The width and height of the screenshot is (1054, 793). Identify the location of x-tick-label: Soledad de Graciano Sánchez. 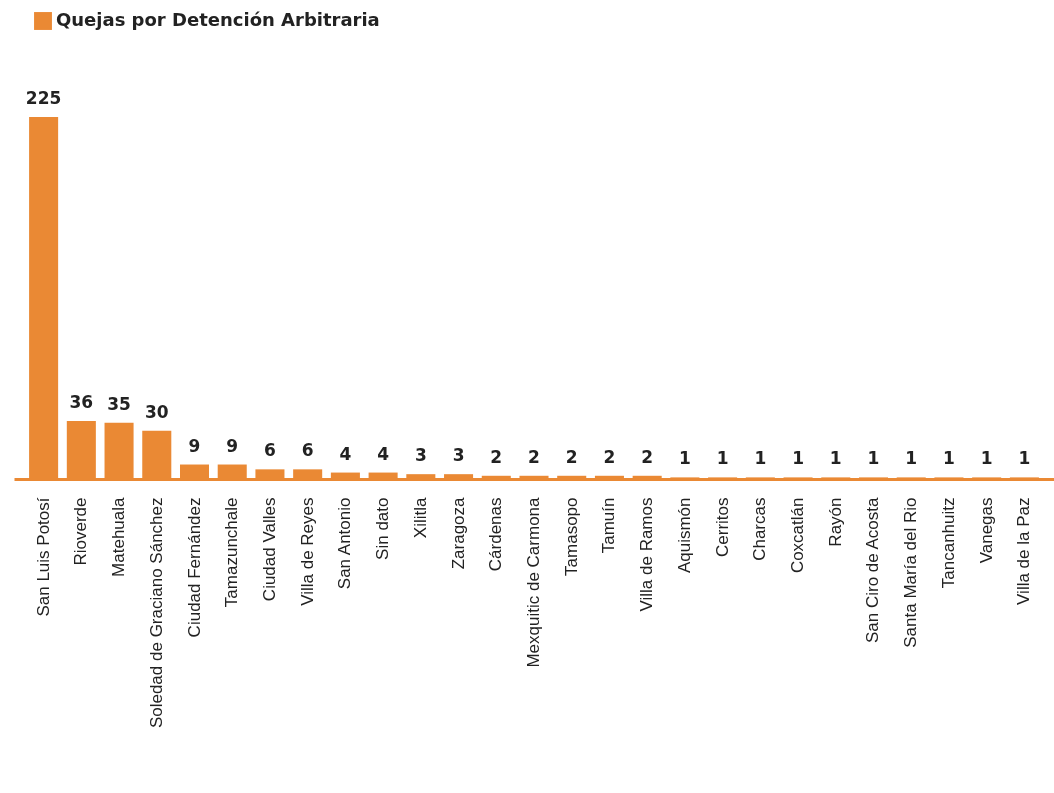
(156, 613).